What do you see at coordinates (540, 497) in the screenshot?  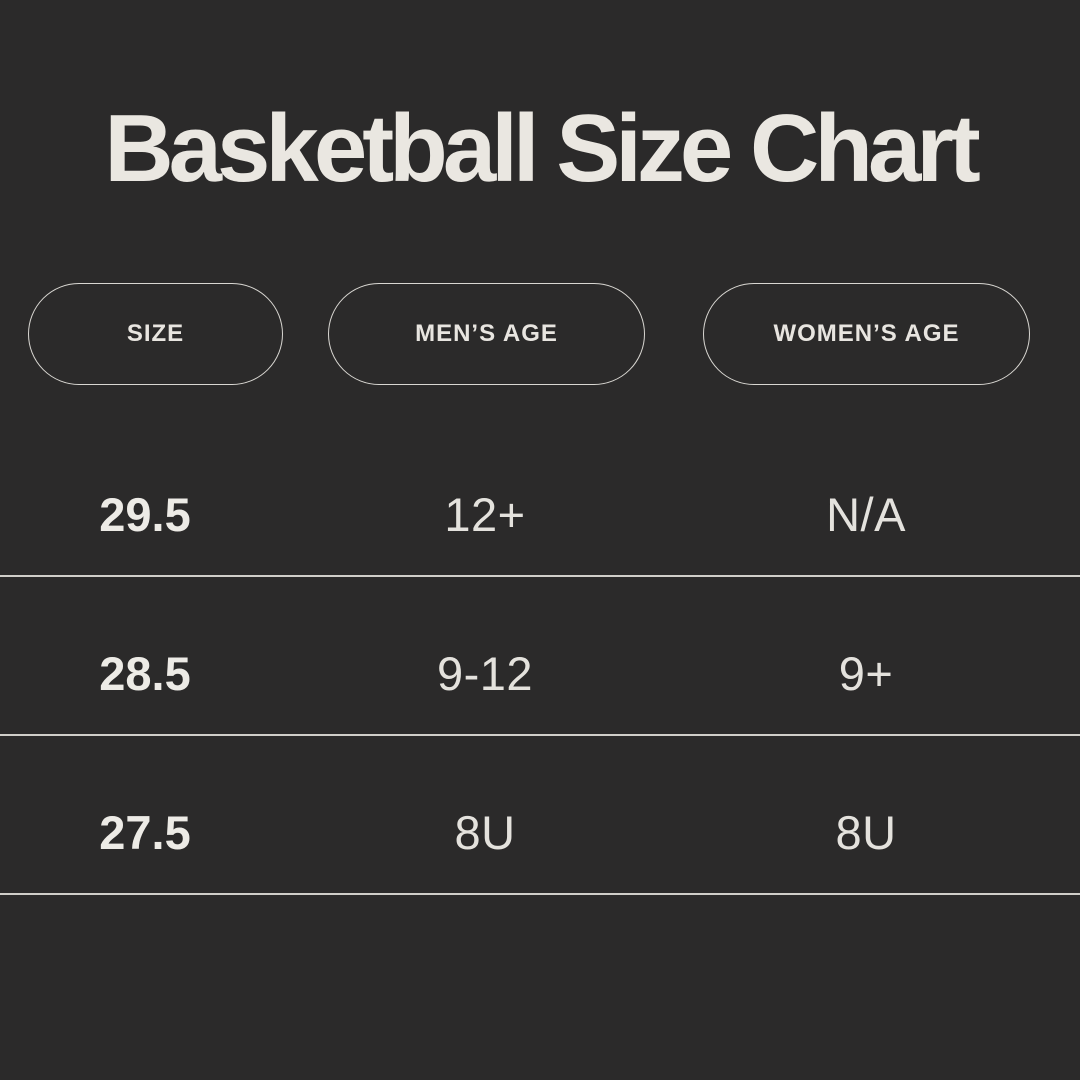 I see `table-row: 29.5 12+ N/A` at bounding box center [540, 497].